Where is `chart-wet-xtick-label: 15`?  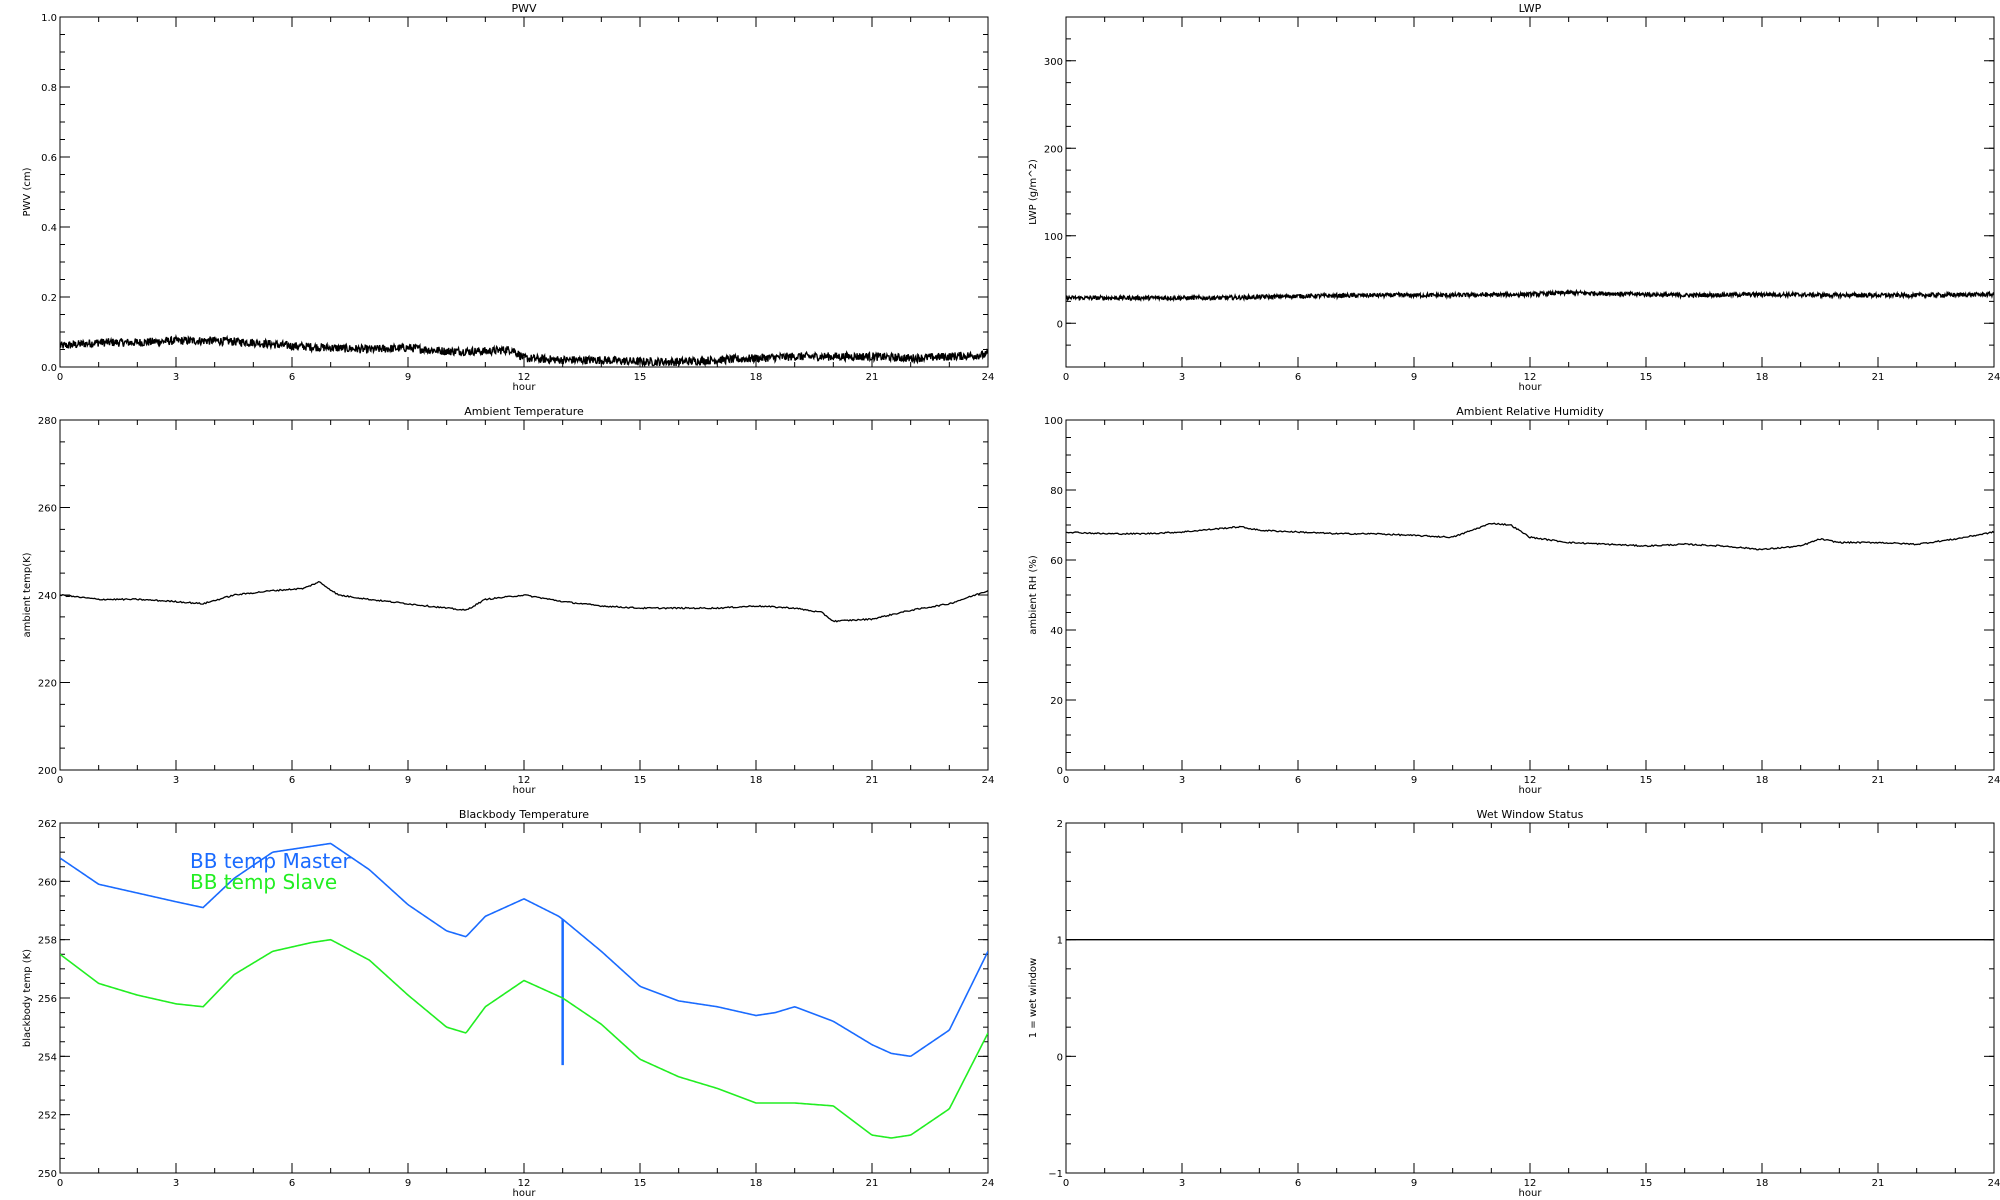 chart-wet-xtick-label: 15 is located at coordinates (1646, 1183).